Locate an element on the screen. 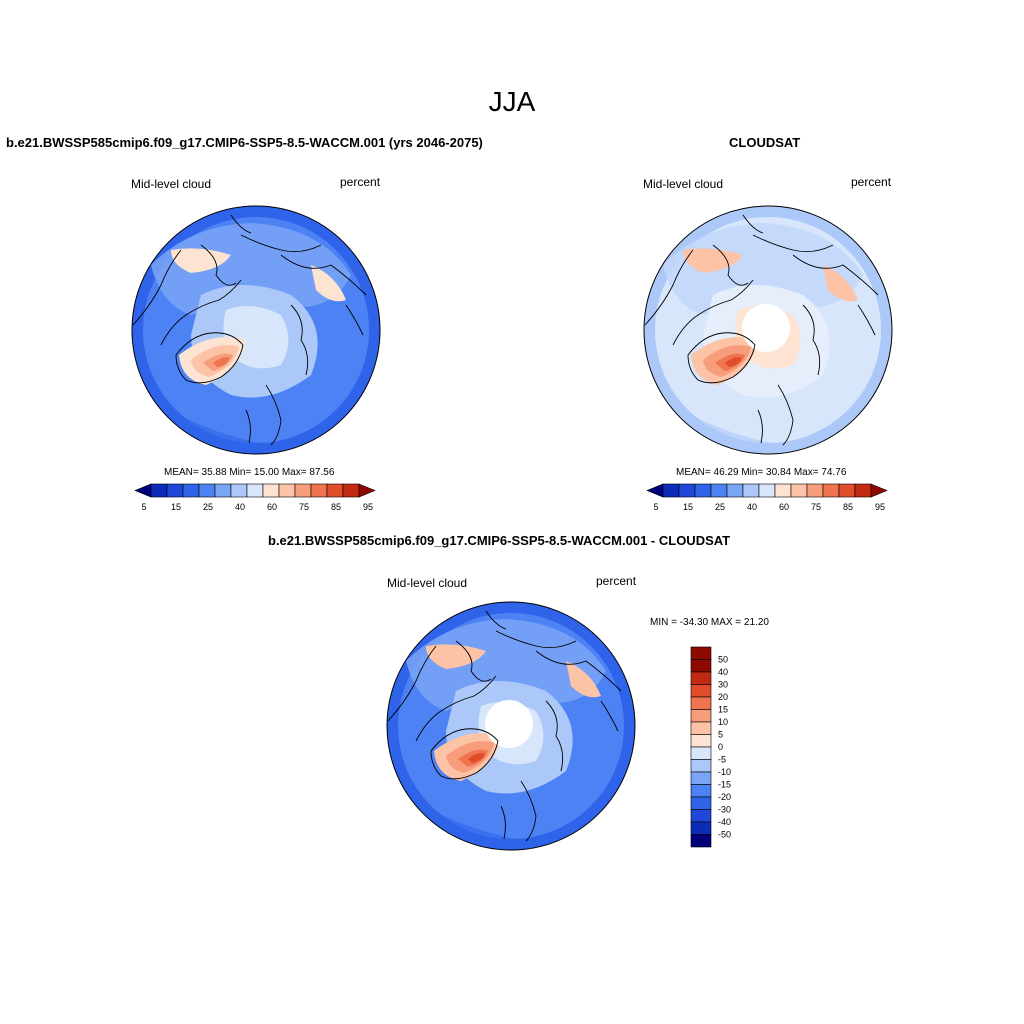  panel-2-polar-map is located at coordinates (768, 330).